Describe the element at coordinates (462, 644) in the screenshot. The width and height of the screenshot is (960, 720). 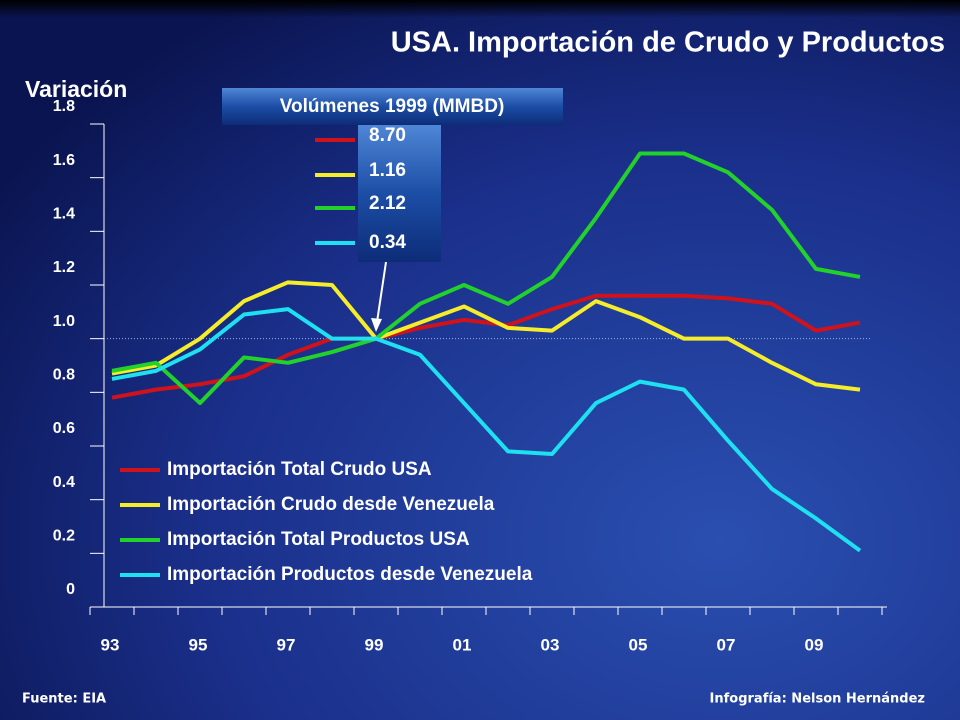
I see `x-tick-label: 01` at that location.